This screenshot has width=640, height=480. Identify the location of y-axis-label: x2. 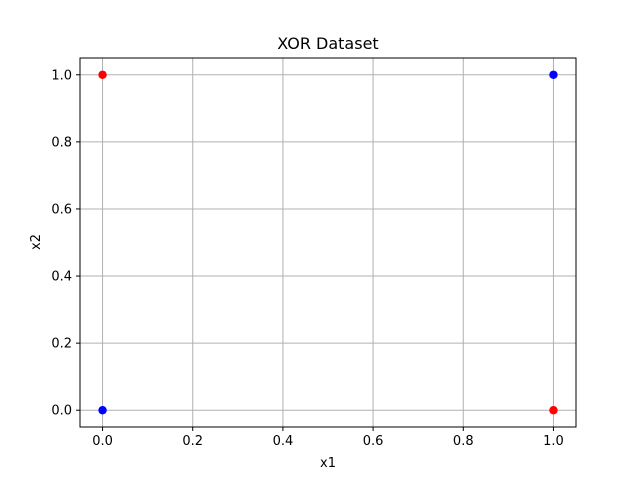
(36, 242).